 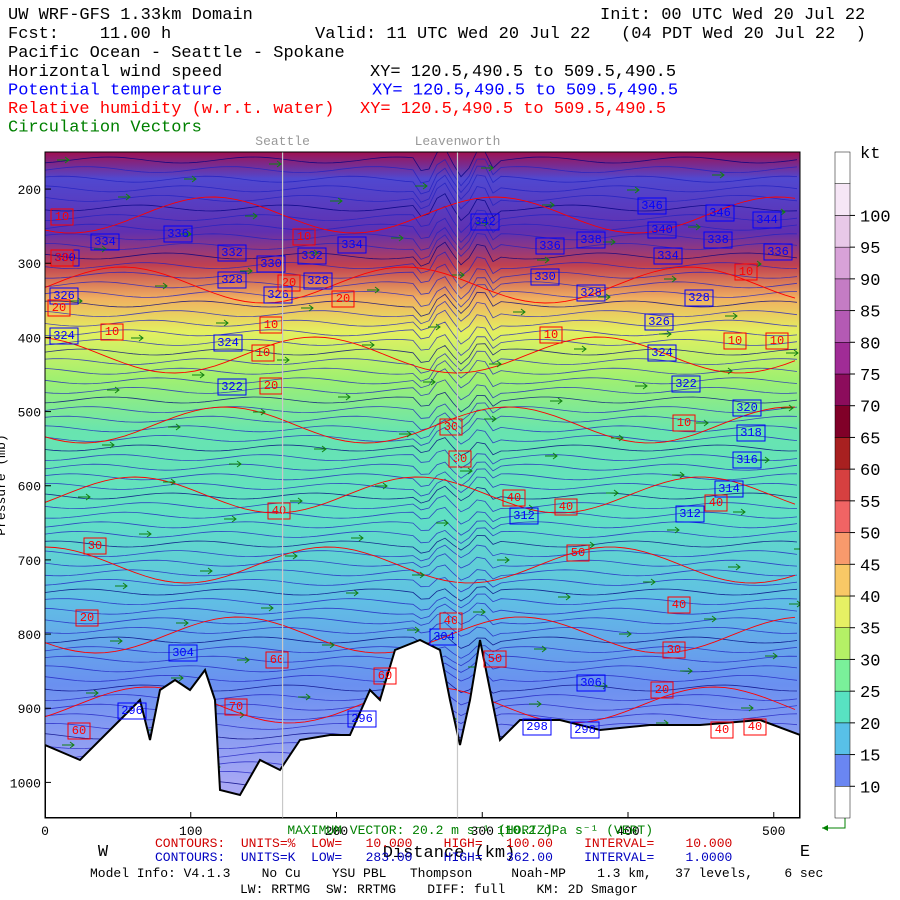 What do you see at coordinates (89, 34) in the screenshot?
I see `forecast-hour: Fcst: 11.00 h` at bounding box center [89, 34].